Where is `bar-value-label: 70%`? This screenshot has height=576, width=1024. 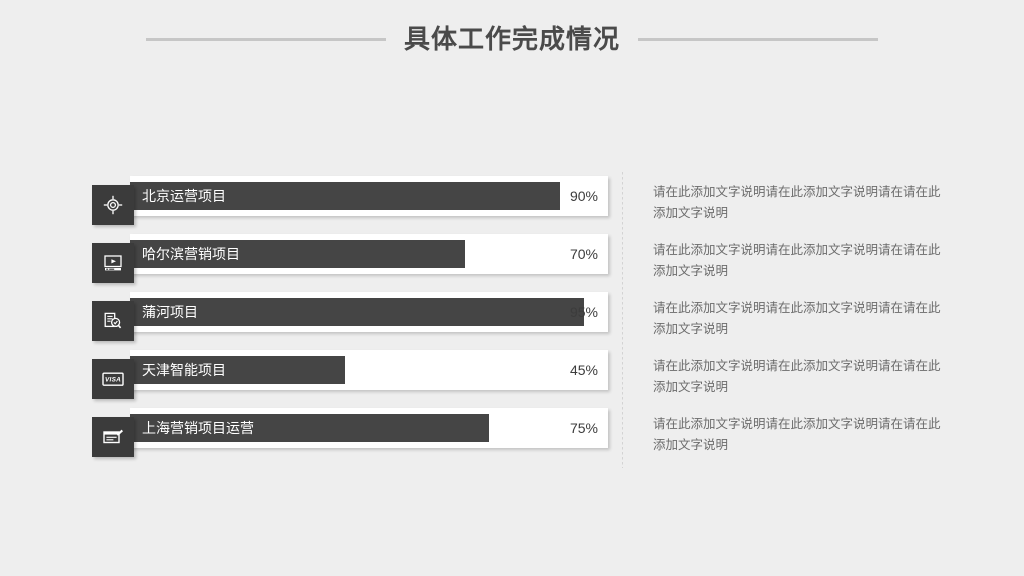 bar-value-label: 70% is located at coordinates (583, 254).